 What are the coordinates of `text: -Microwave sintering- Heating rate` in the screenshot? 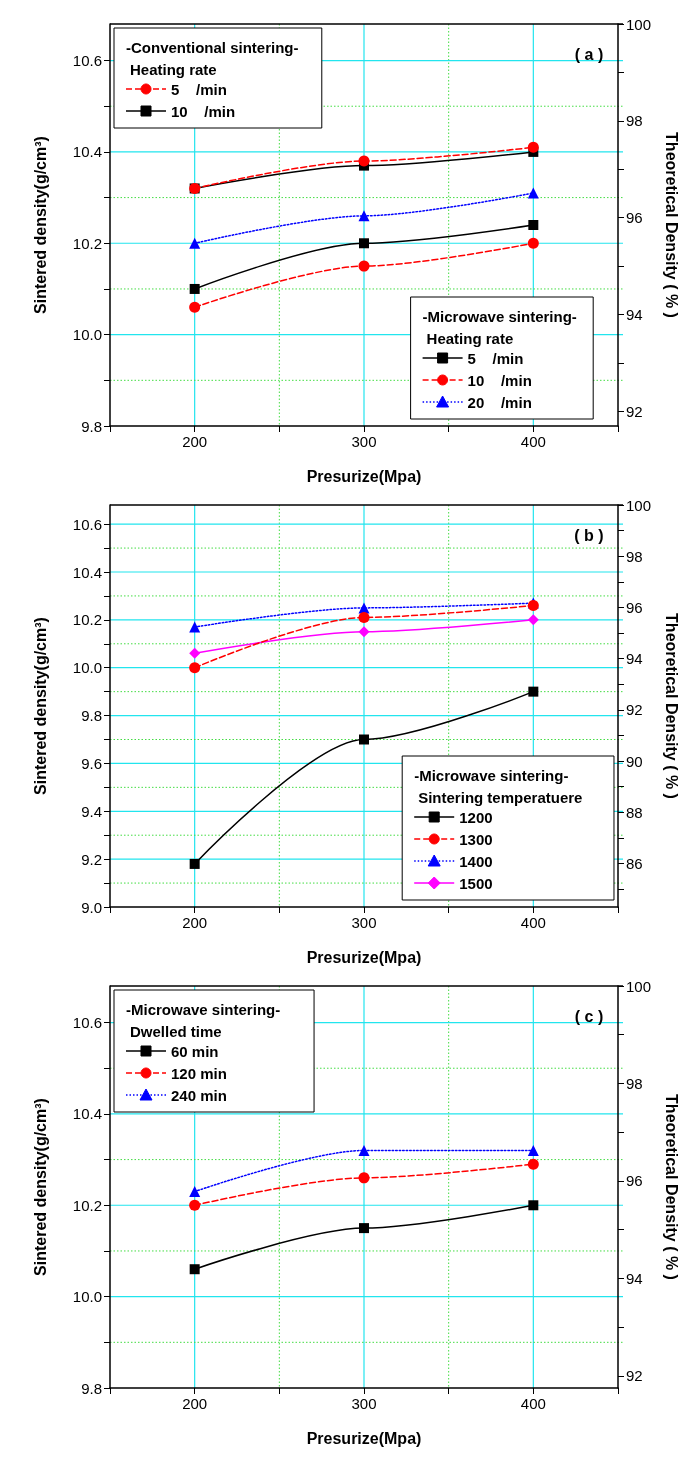 It's located at (499, 327).